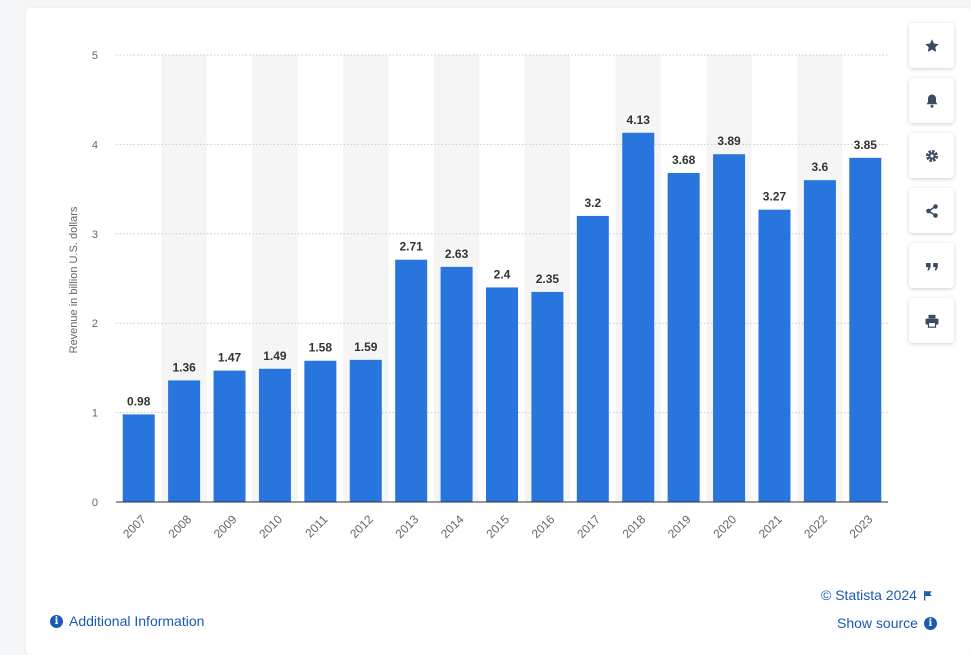 Image resolution: width=971 pixels, height=655 pixels. Describe the element at coordinates (275, 356) in the screenshot. I see `value-label: 1.49` at that location.